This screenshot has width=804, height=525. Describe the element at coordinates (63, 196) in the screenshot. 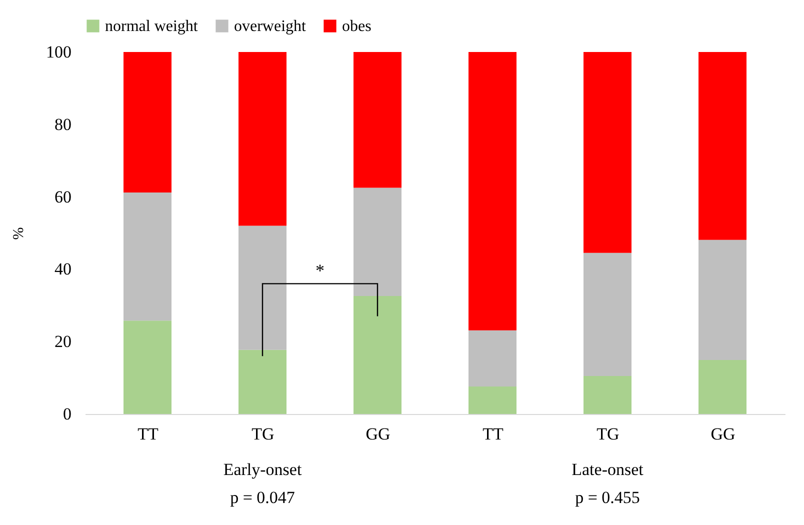

I see `y-tick-label: 60` at that location.